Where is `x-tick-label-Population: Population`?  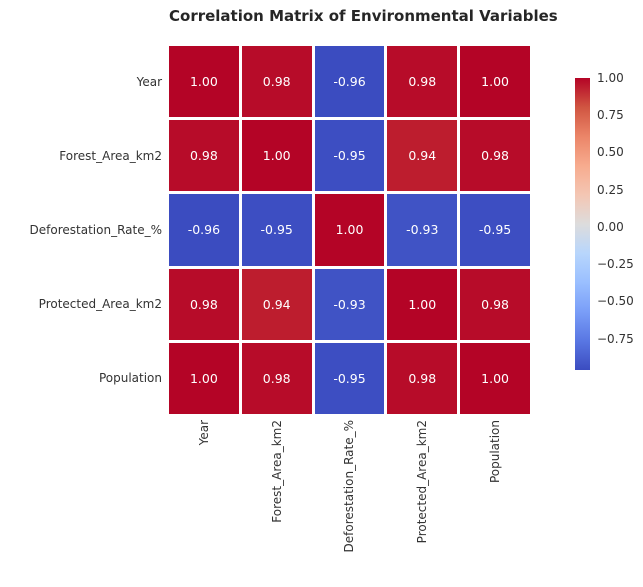 x-tick-label-Population: Population is located at coordinates (495, 452).